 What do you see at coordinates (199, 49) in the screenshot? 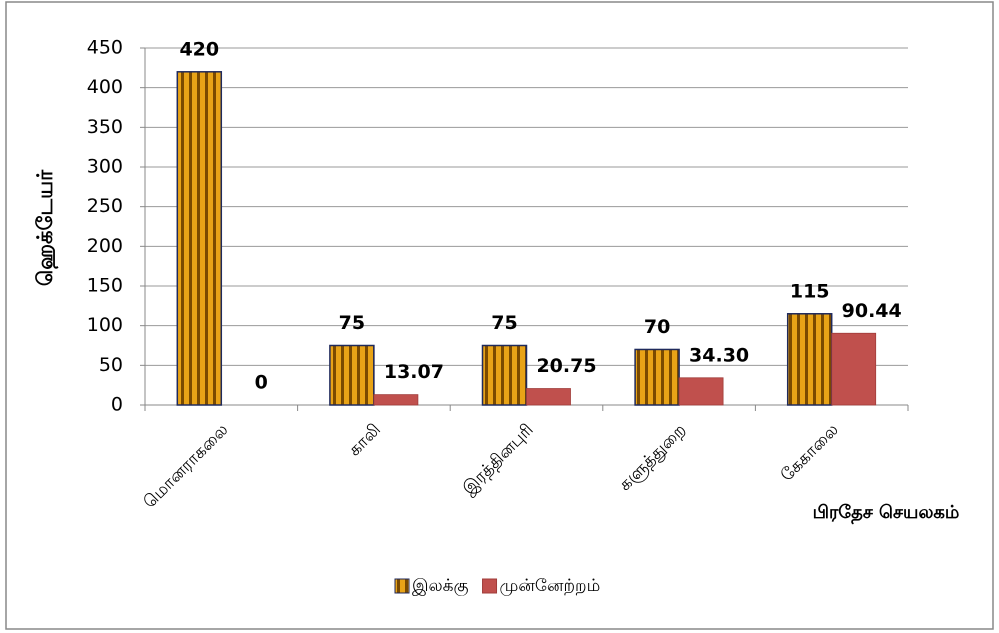
I see `data-label: 420` at bounding box center [199, 49].